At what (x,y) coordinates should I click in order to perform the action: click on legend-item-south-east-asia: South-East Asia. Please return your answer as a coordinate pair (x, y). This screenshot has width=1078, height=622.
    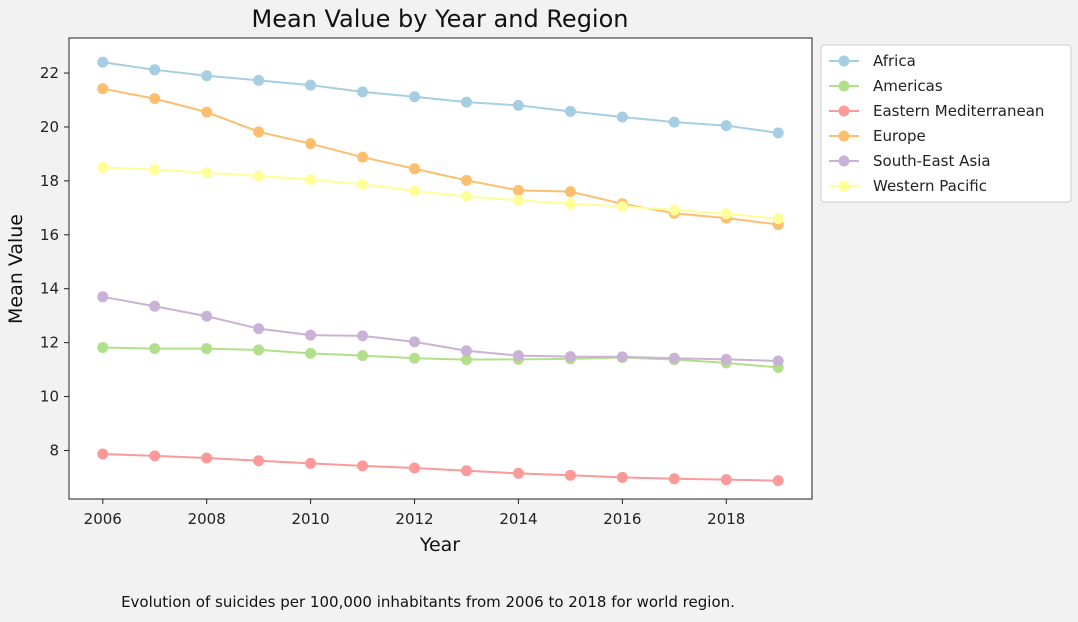
    Looking at the image, I should click on (910, 161).